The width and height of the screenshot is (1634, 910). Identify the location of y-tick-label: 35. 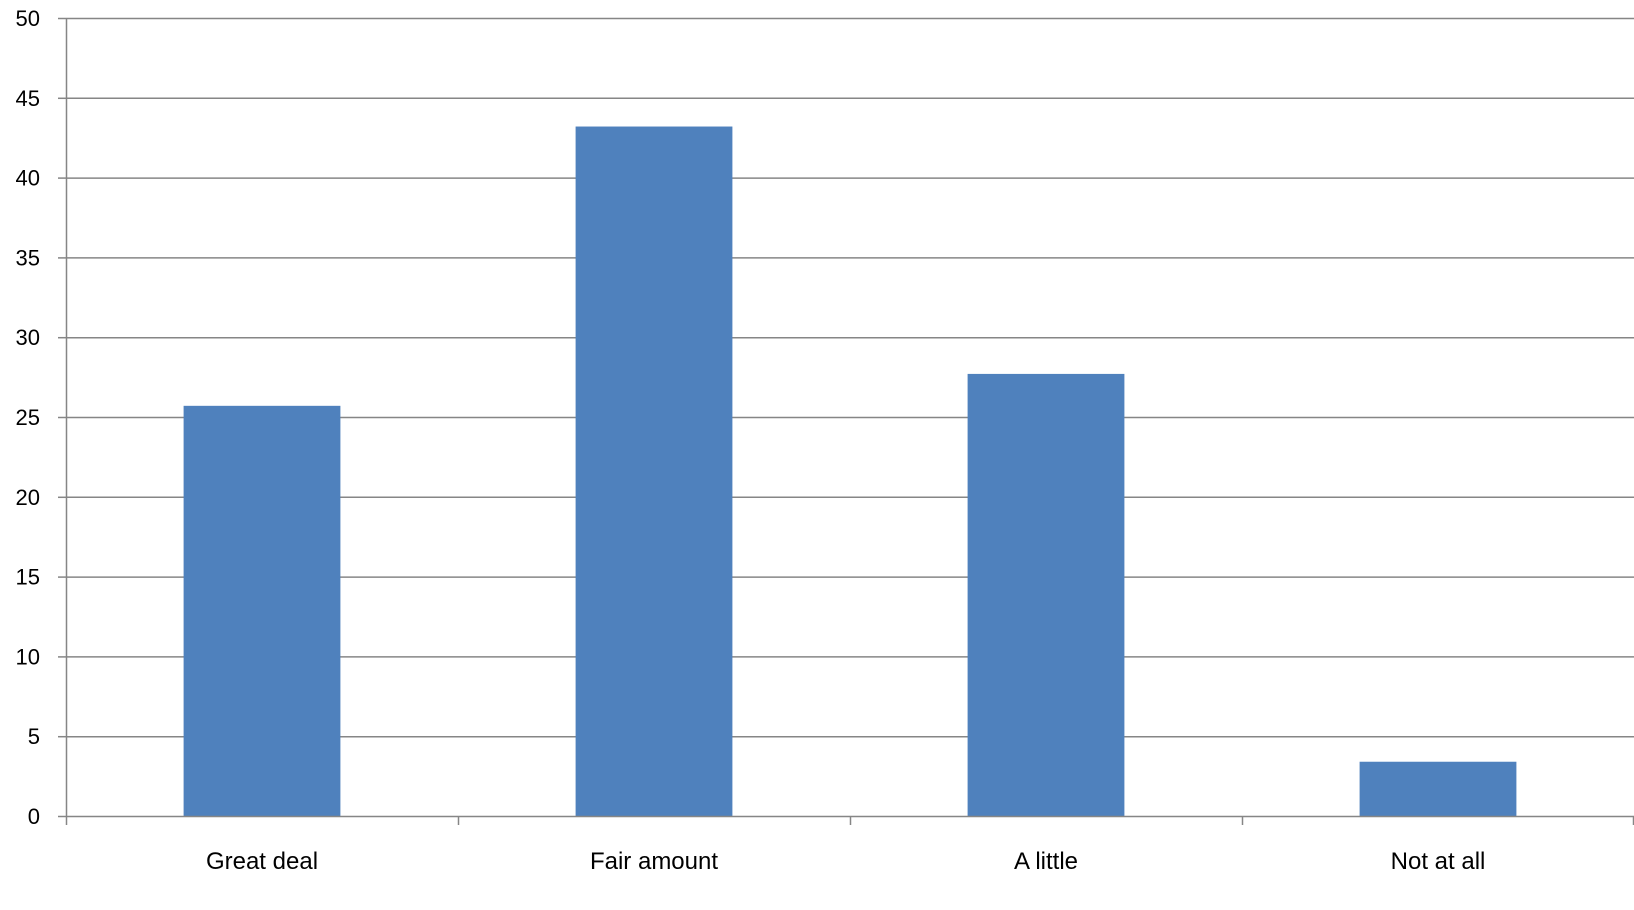
(28, 257).